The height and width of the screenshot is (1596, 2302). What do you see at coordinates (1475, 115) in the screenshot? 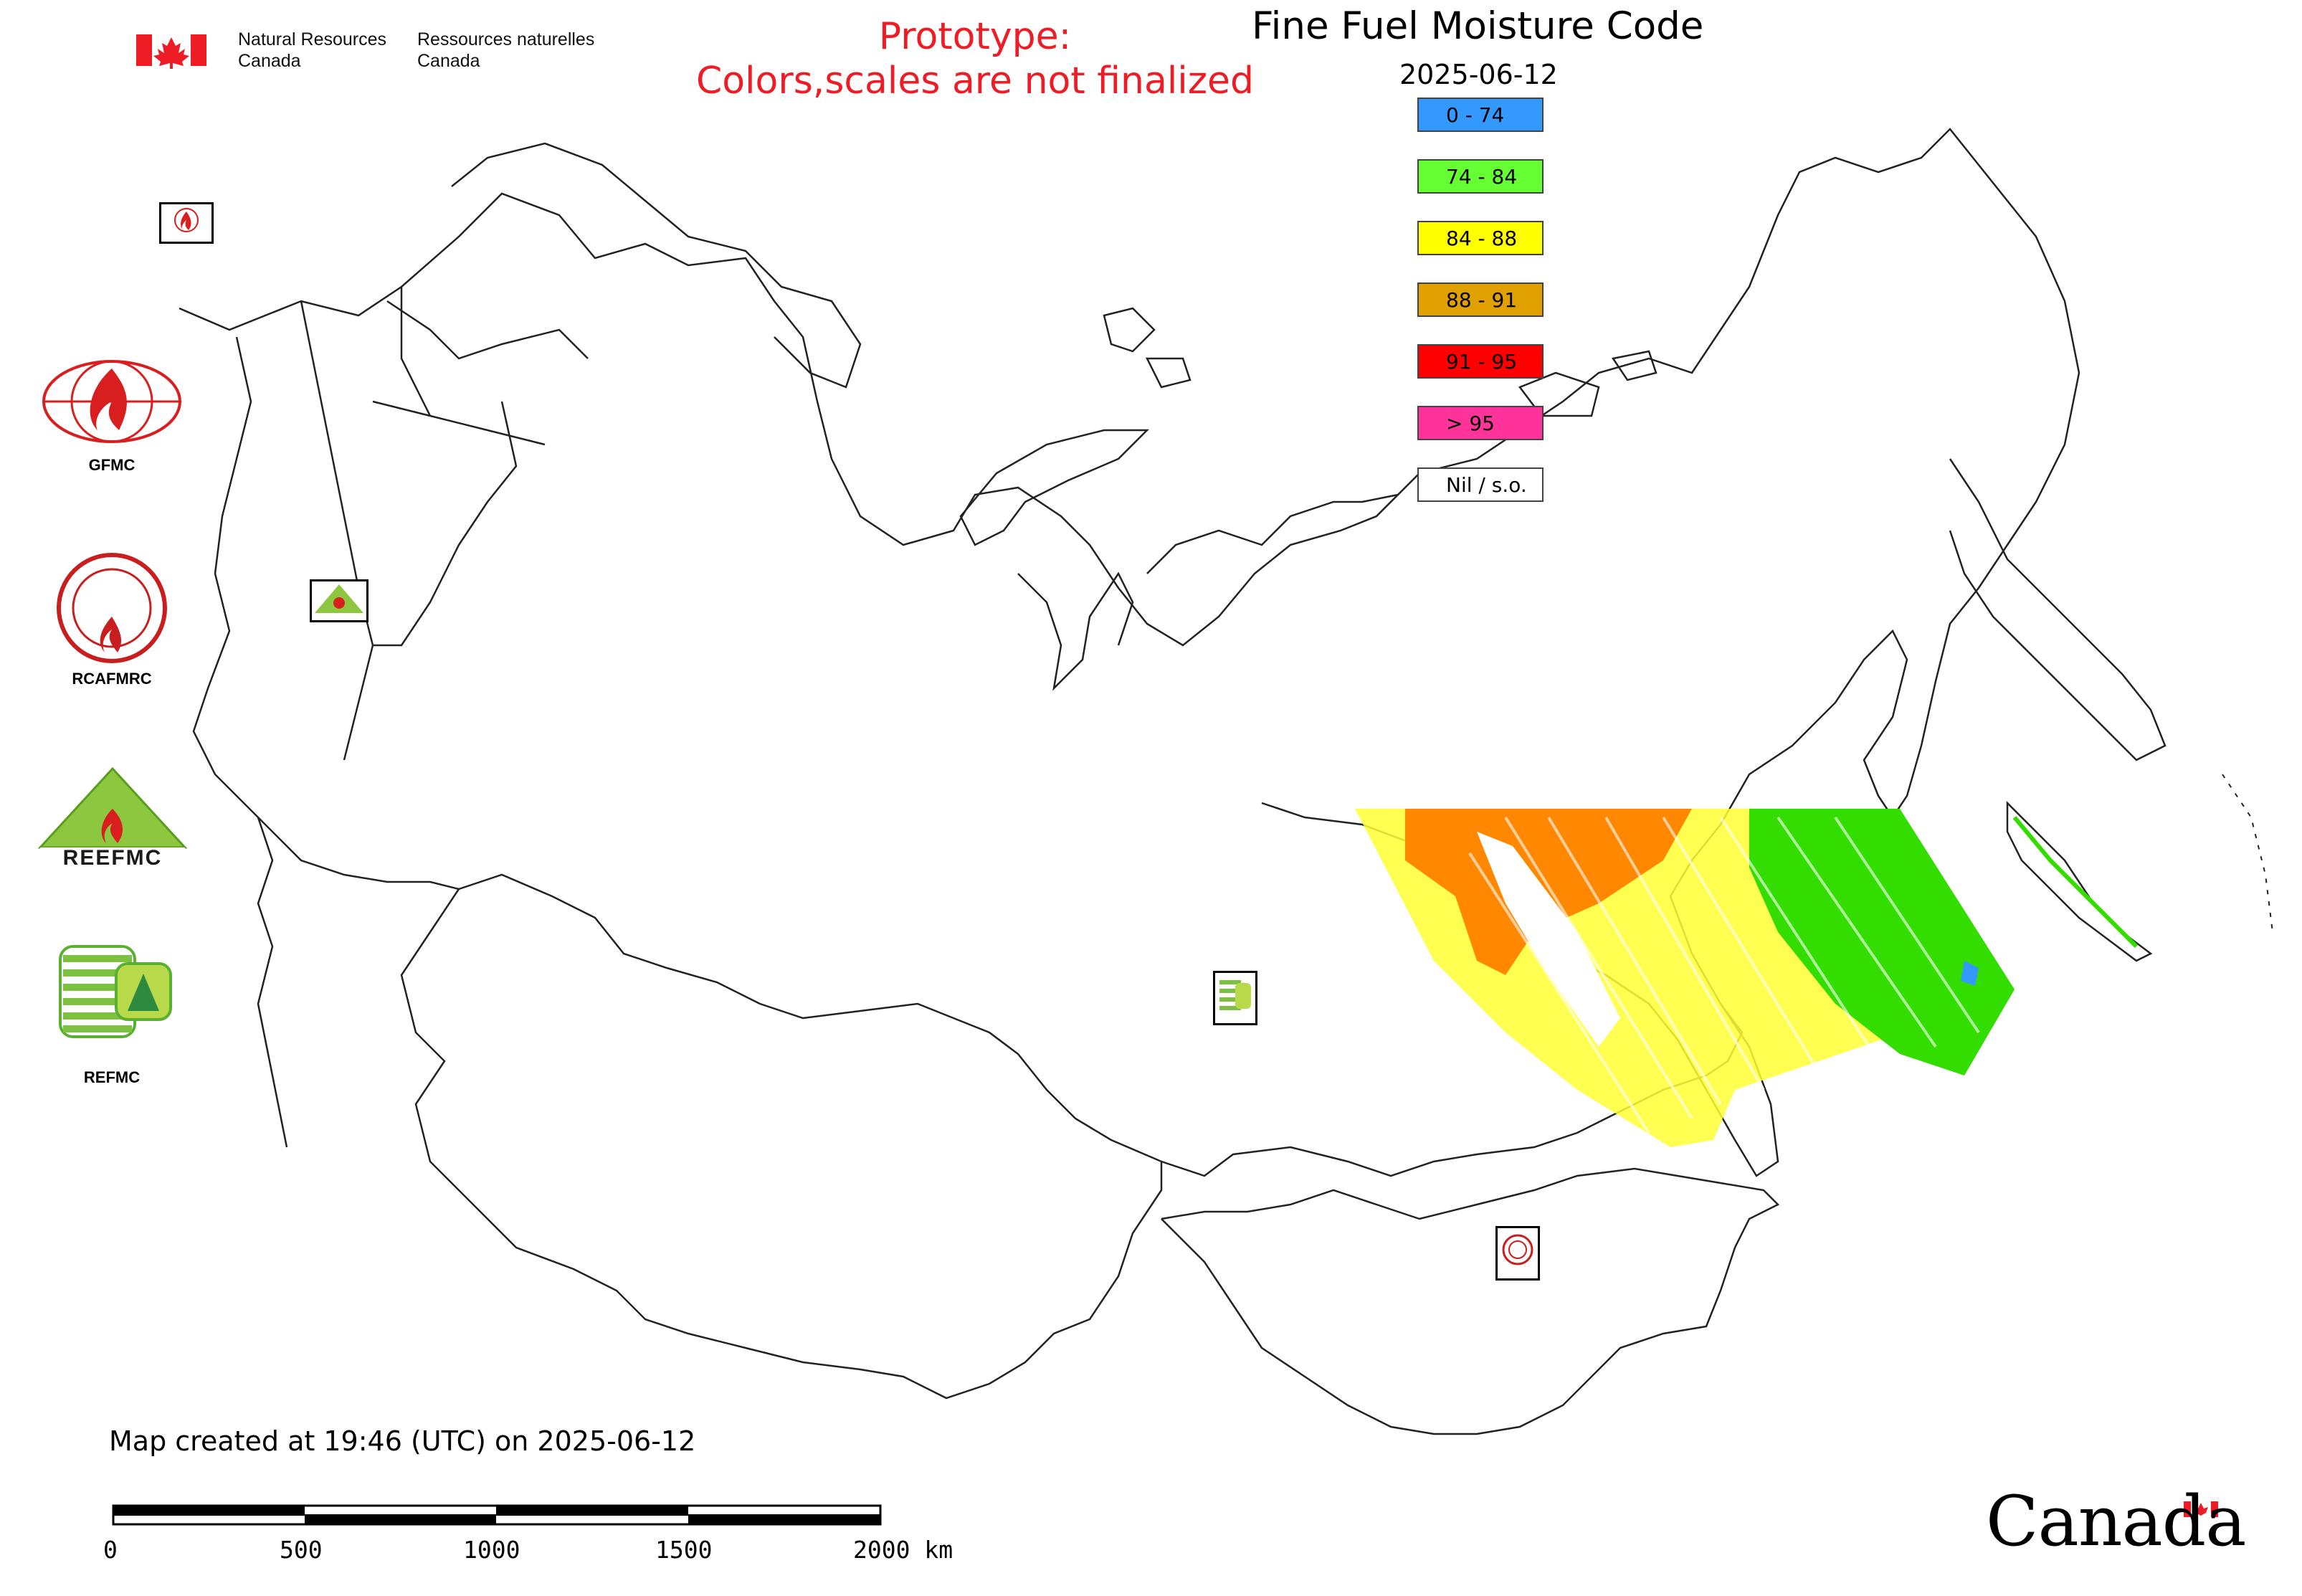
I see `legend-item-label: 0 - 74` at bounding box center [1475, 115].